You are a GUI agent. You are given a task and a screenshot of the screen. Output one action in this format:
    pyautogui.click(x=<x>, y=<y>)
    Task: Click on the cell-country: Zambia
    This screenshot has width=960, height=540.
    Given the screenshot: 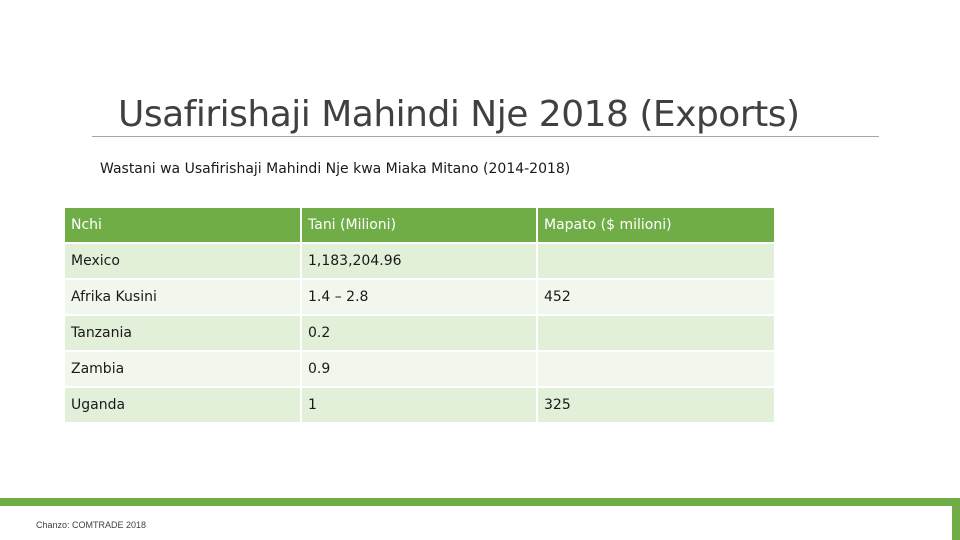 What is the action you would take?
    pyautogui.click(x=182, y=369)
    